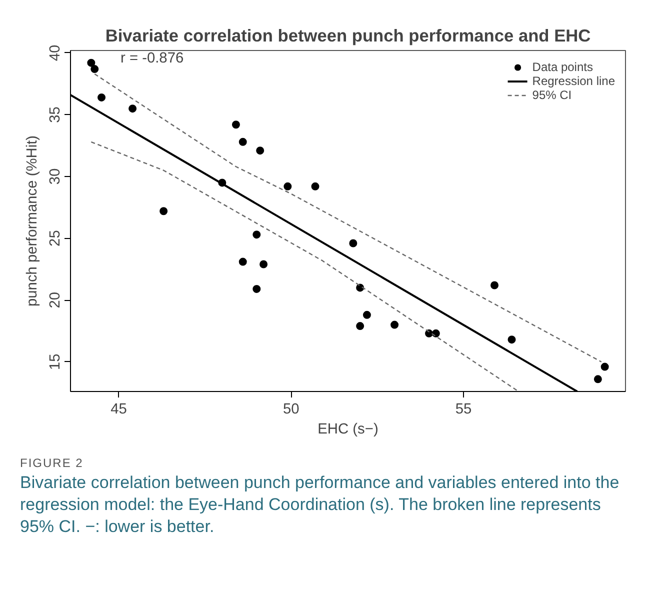  Describe the element at coordinates (118, 410) in the screenshot. I see `x-tick-label: 45` at that location.